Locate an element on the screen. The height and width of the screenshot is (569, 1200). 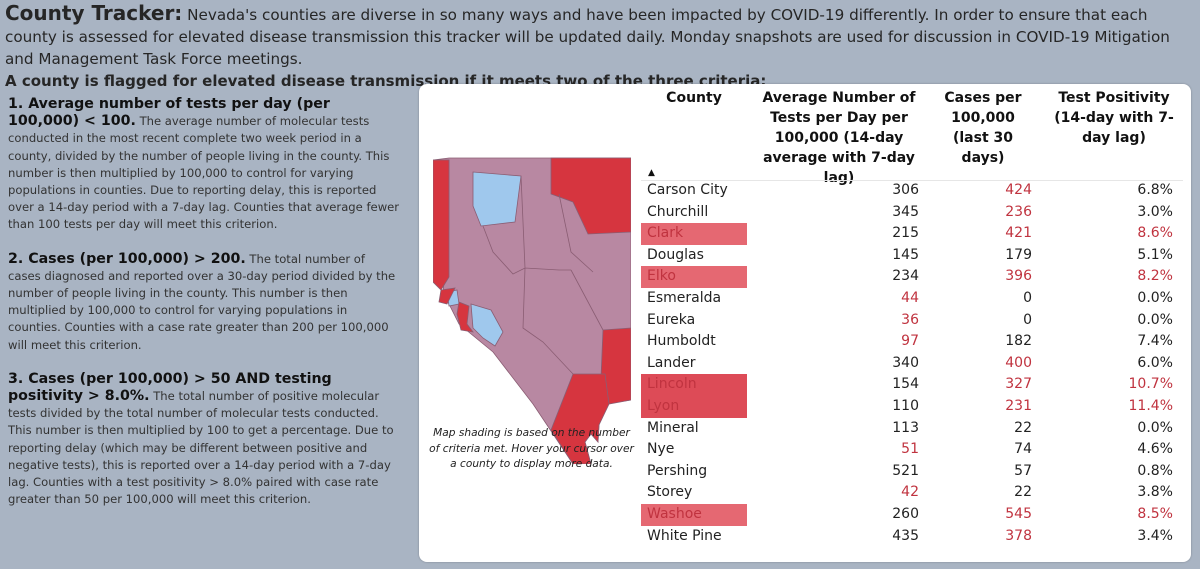
county-name-cell: Clark is located at coordinates (694, 234).